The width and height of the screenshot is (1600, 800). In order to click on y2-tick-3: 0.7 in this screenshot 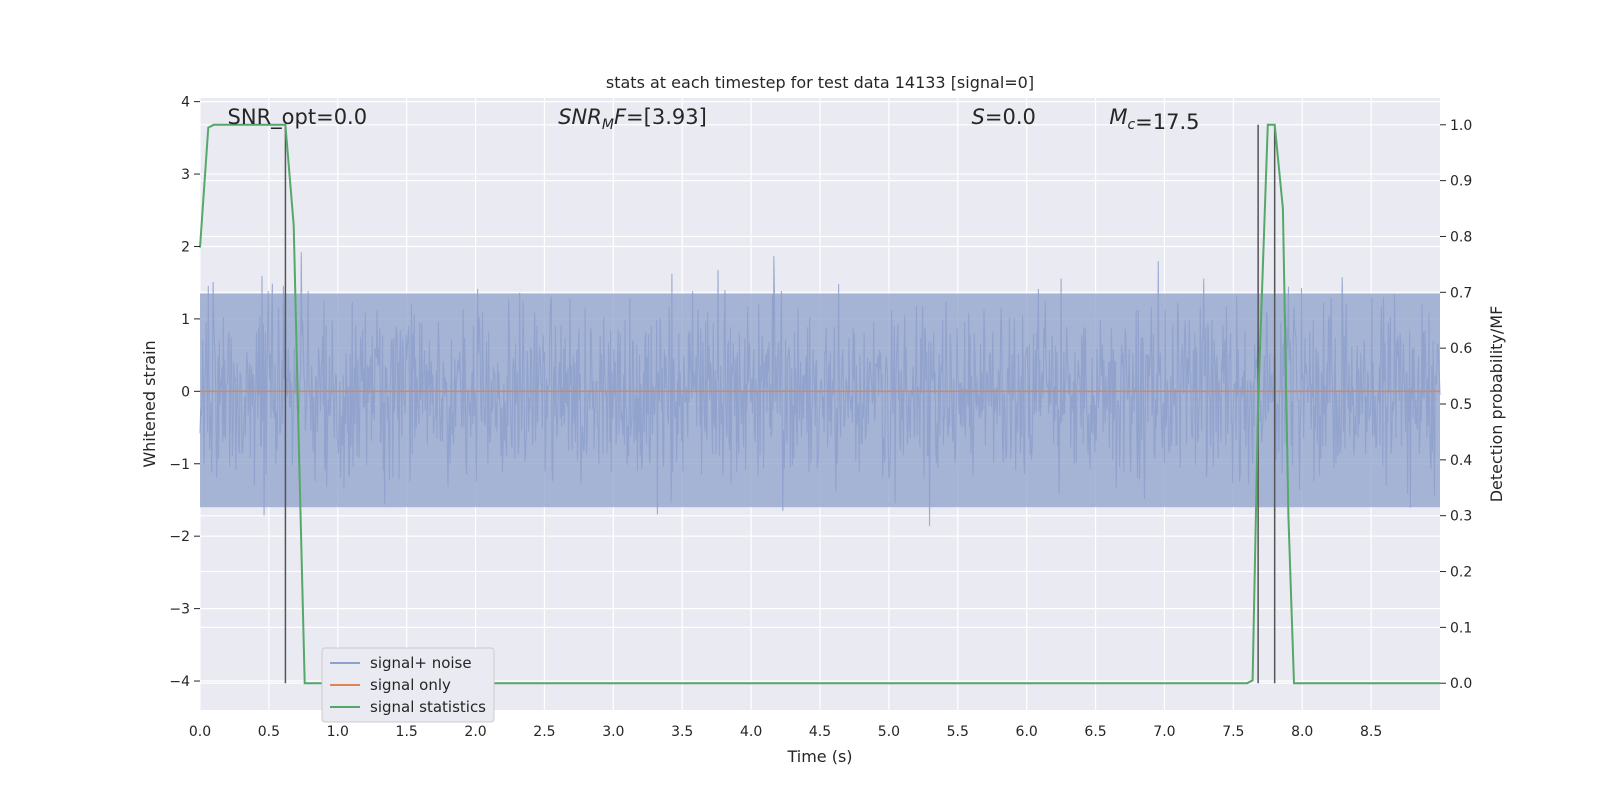, I will do `click(1461, 293)`.